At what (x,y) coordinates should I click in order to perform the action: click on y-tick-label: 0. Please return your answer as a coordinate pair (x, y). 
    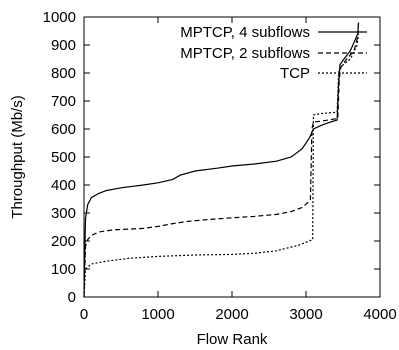
    Looking at the image, I should click on (72, 297).